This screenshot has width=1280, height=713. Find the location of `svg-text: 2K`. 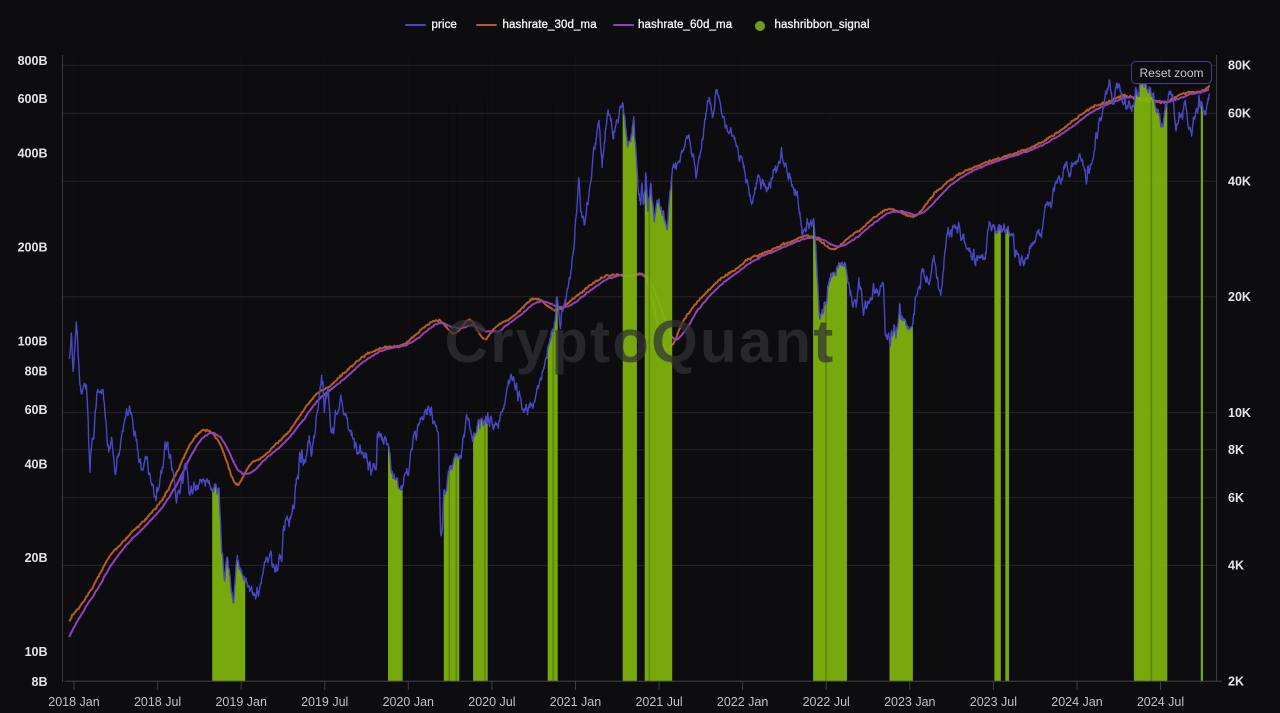

svg-text: 2K is located at coordinates (1236, 682).